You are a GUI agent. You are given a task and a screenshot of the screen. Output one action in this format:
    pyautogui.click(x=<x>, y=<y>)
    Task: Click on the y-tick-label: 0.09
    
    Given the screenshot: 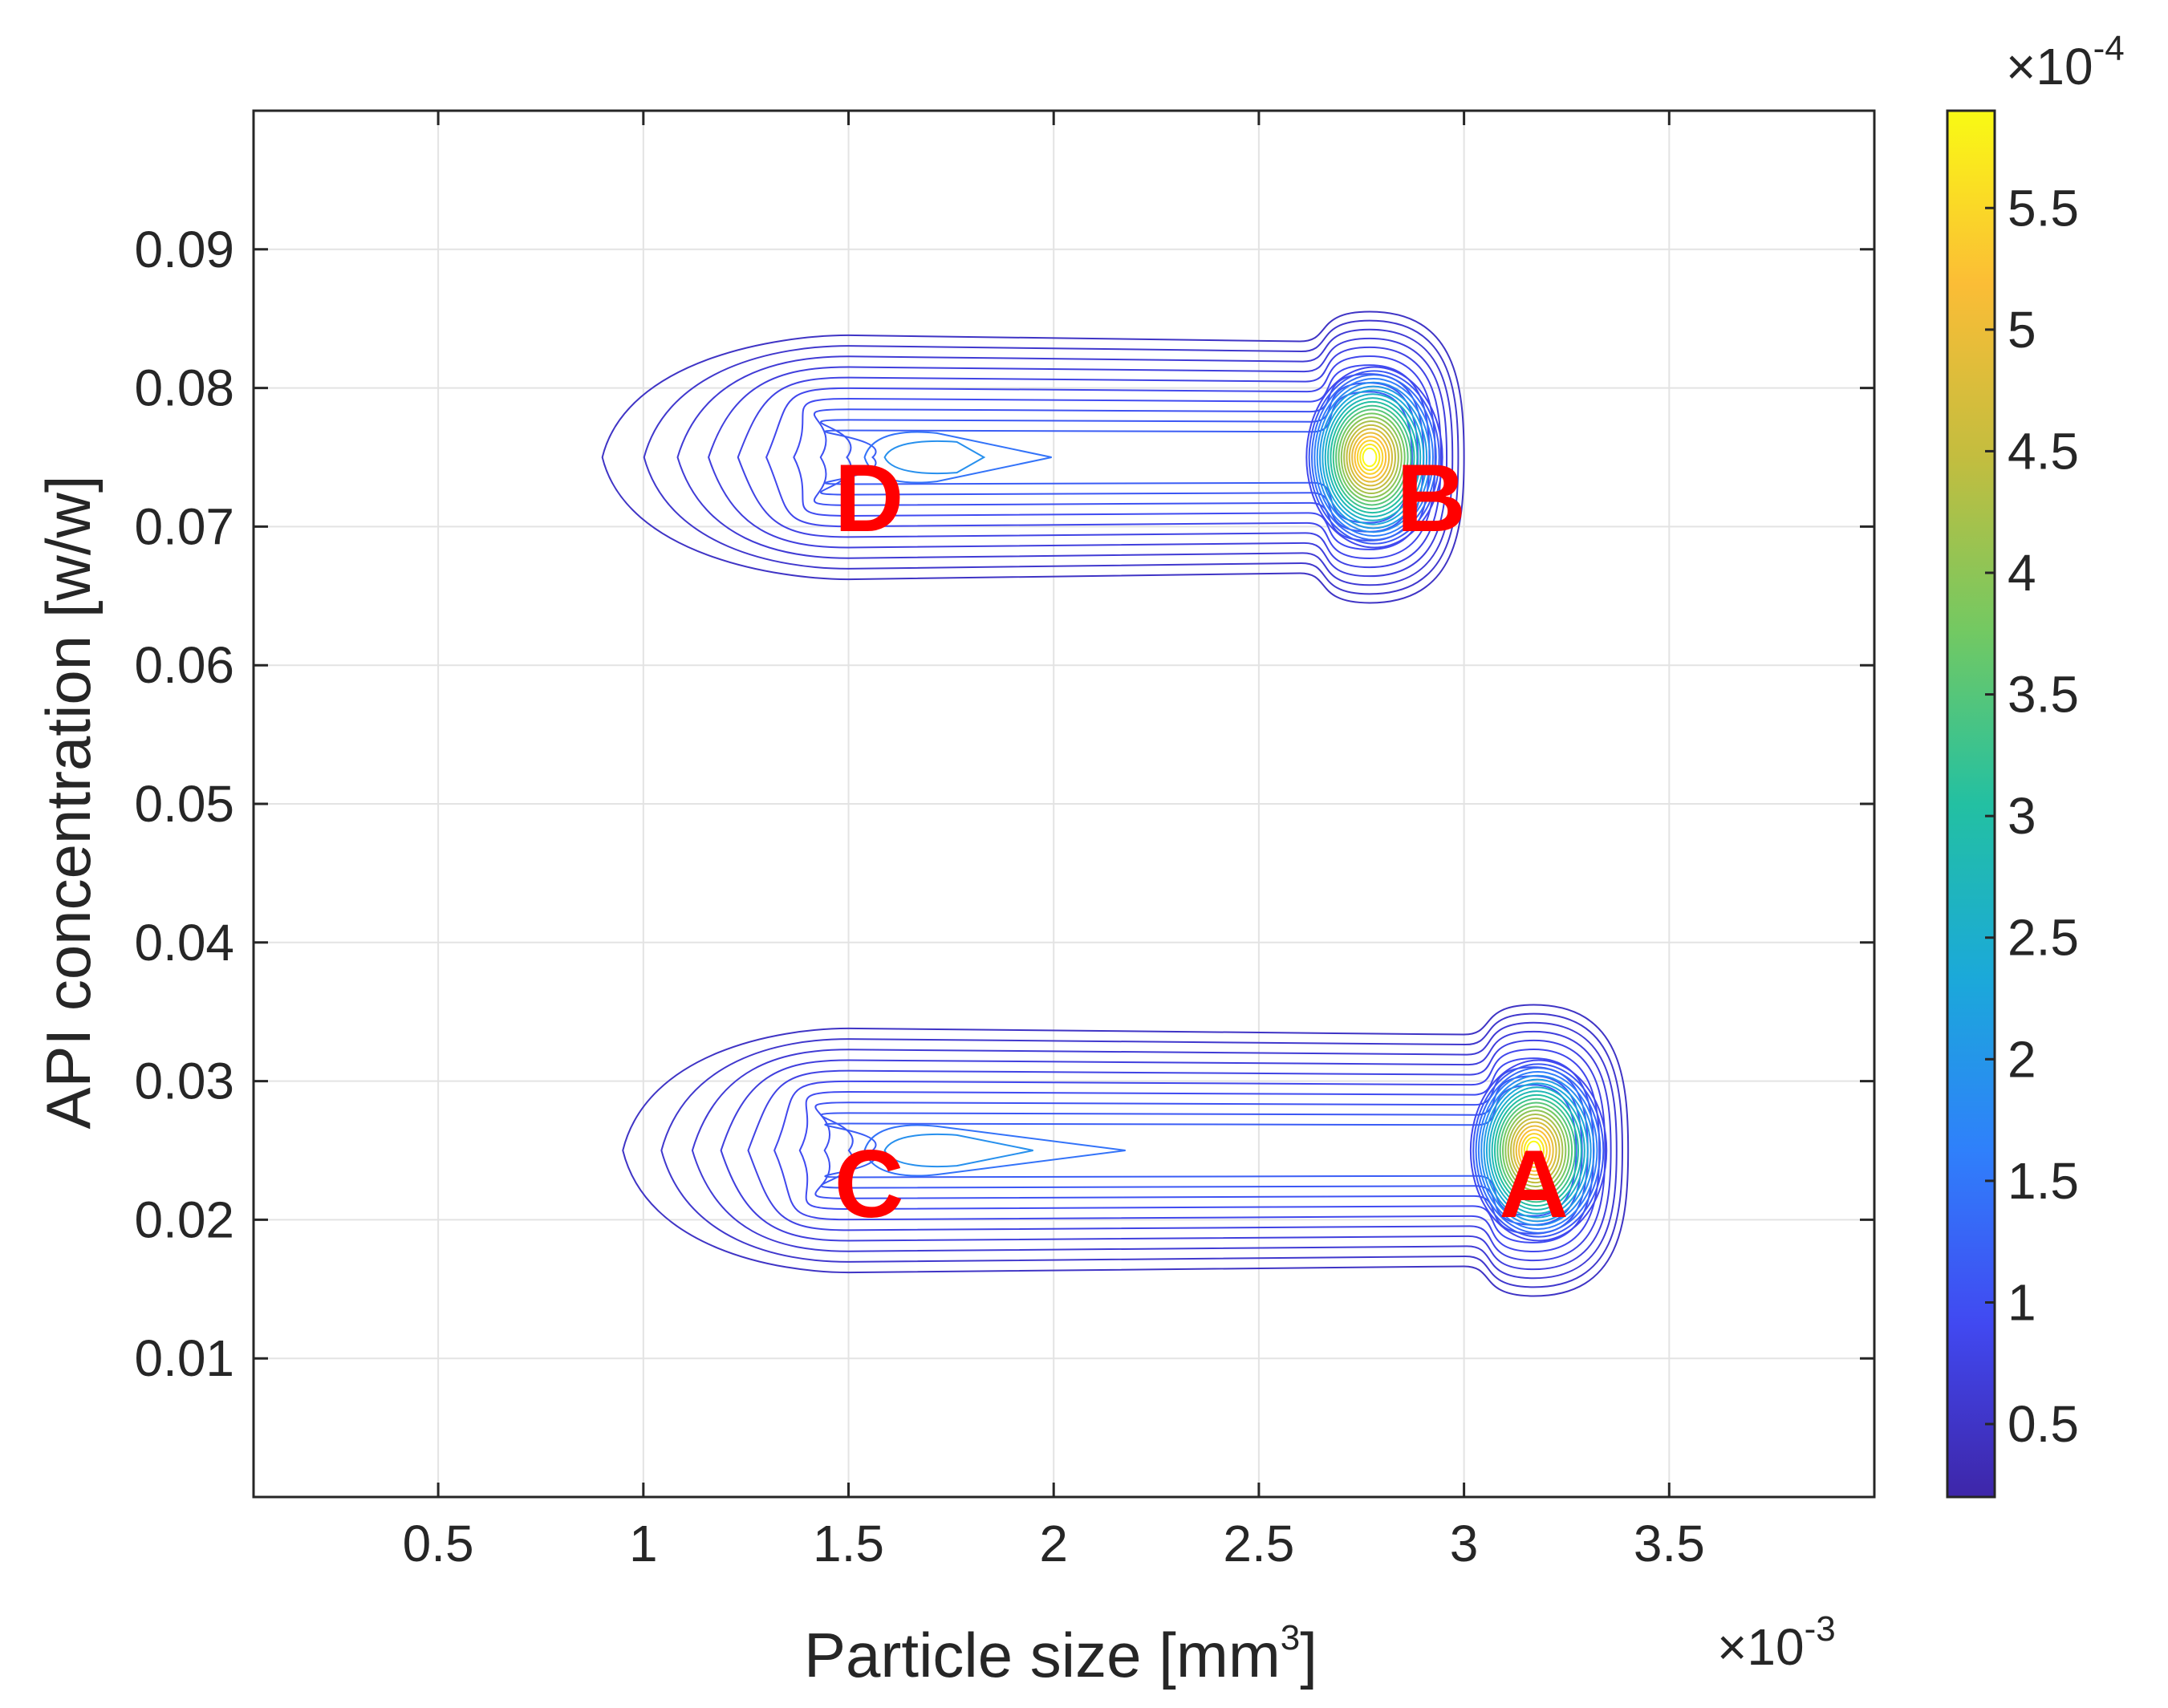 What is the action you would take?
    pyautogui.click(x=184, y=250)
    